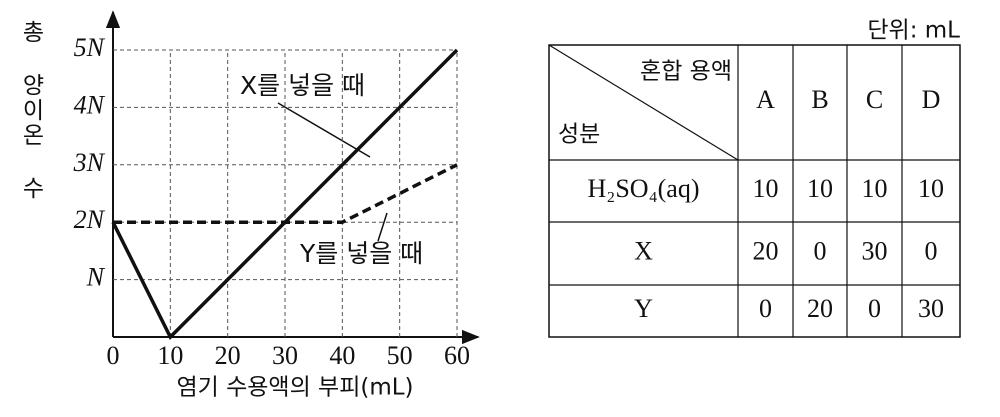 This screenshot has height=417, width=1000. I want to click on row-header: Y, so click(643, 308).